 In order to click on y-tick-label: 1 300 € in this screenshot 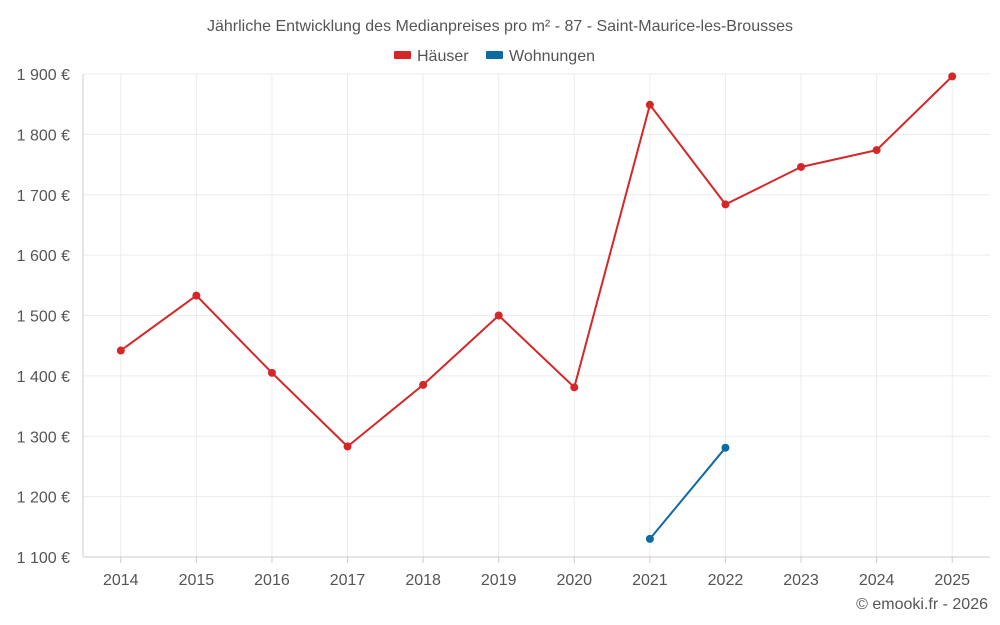, I will do `click(43, 437)`.